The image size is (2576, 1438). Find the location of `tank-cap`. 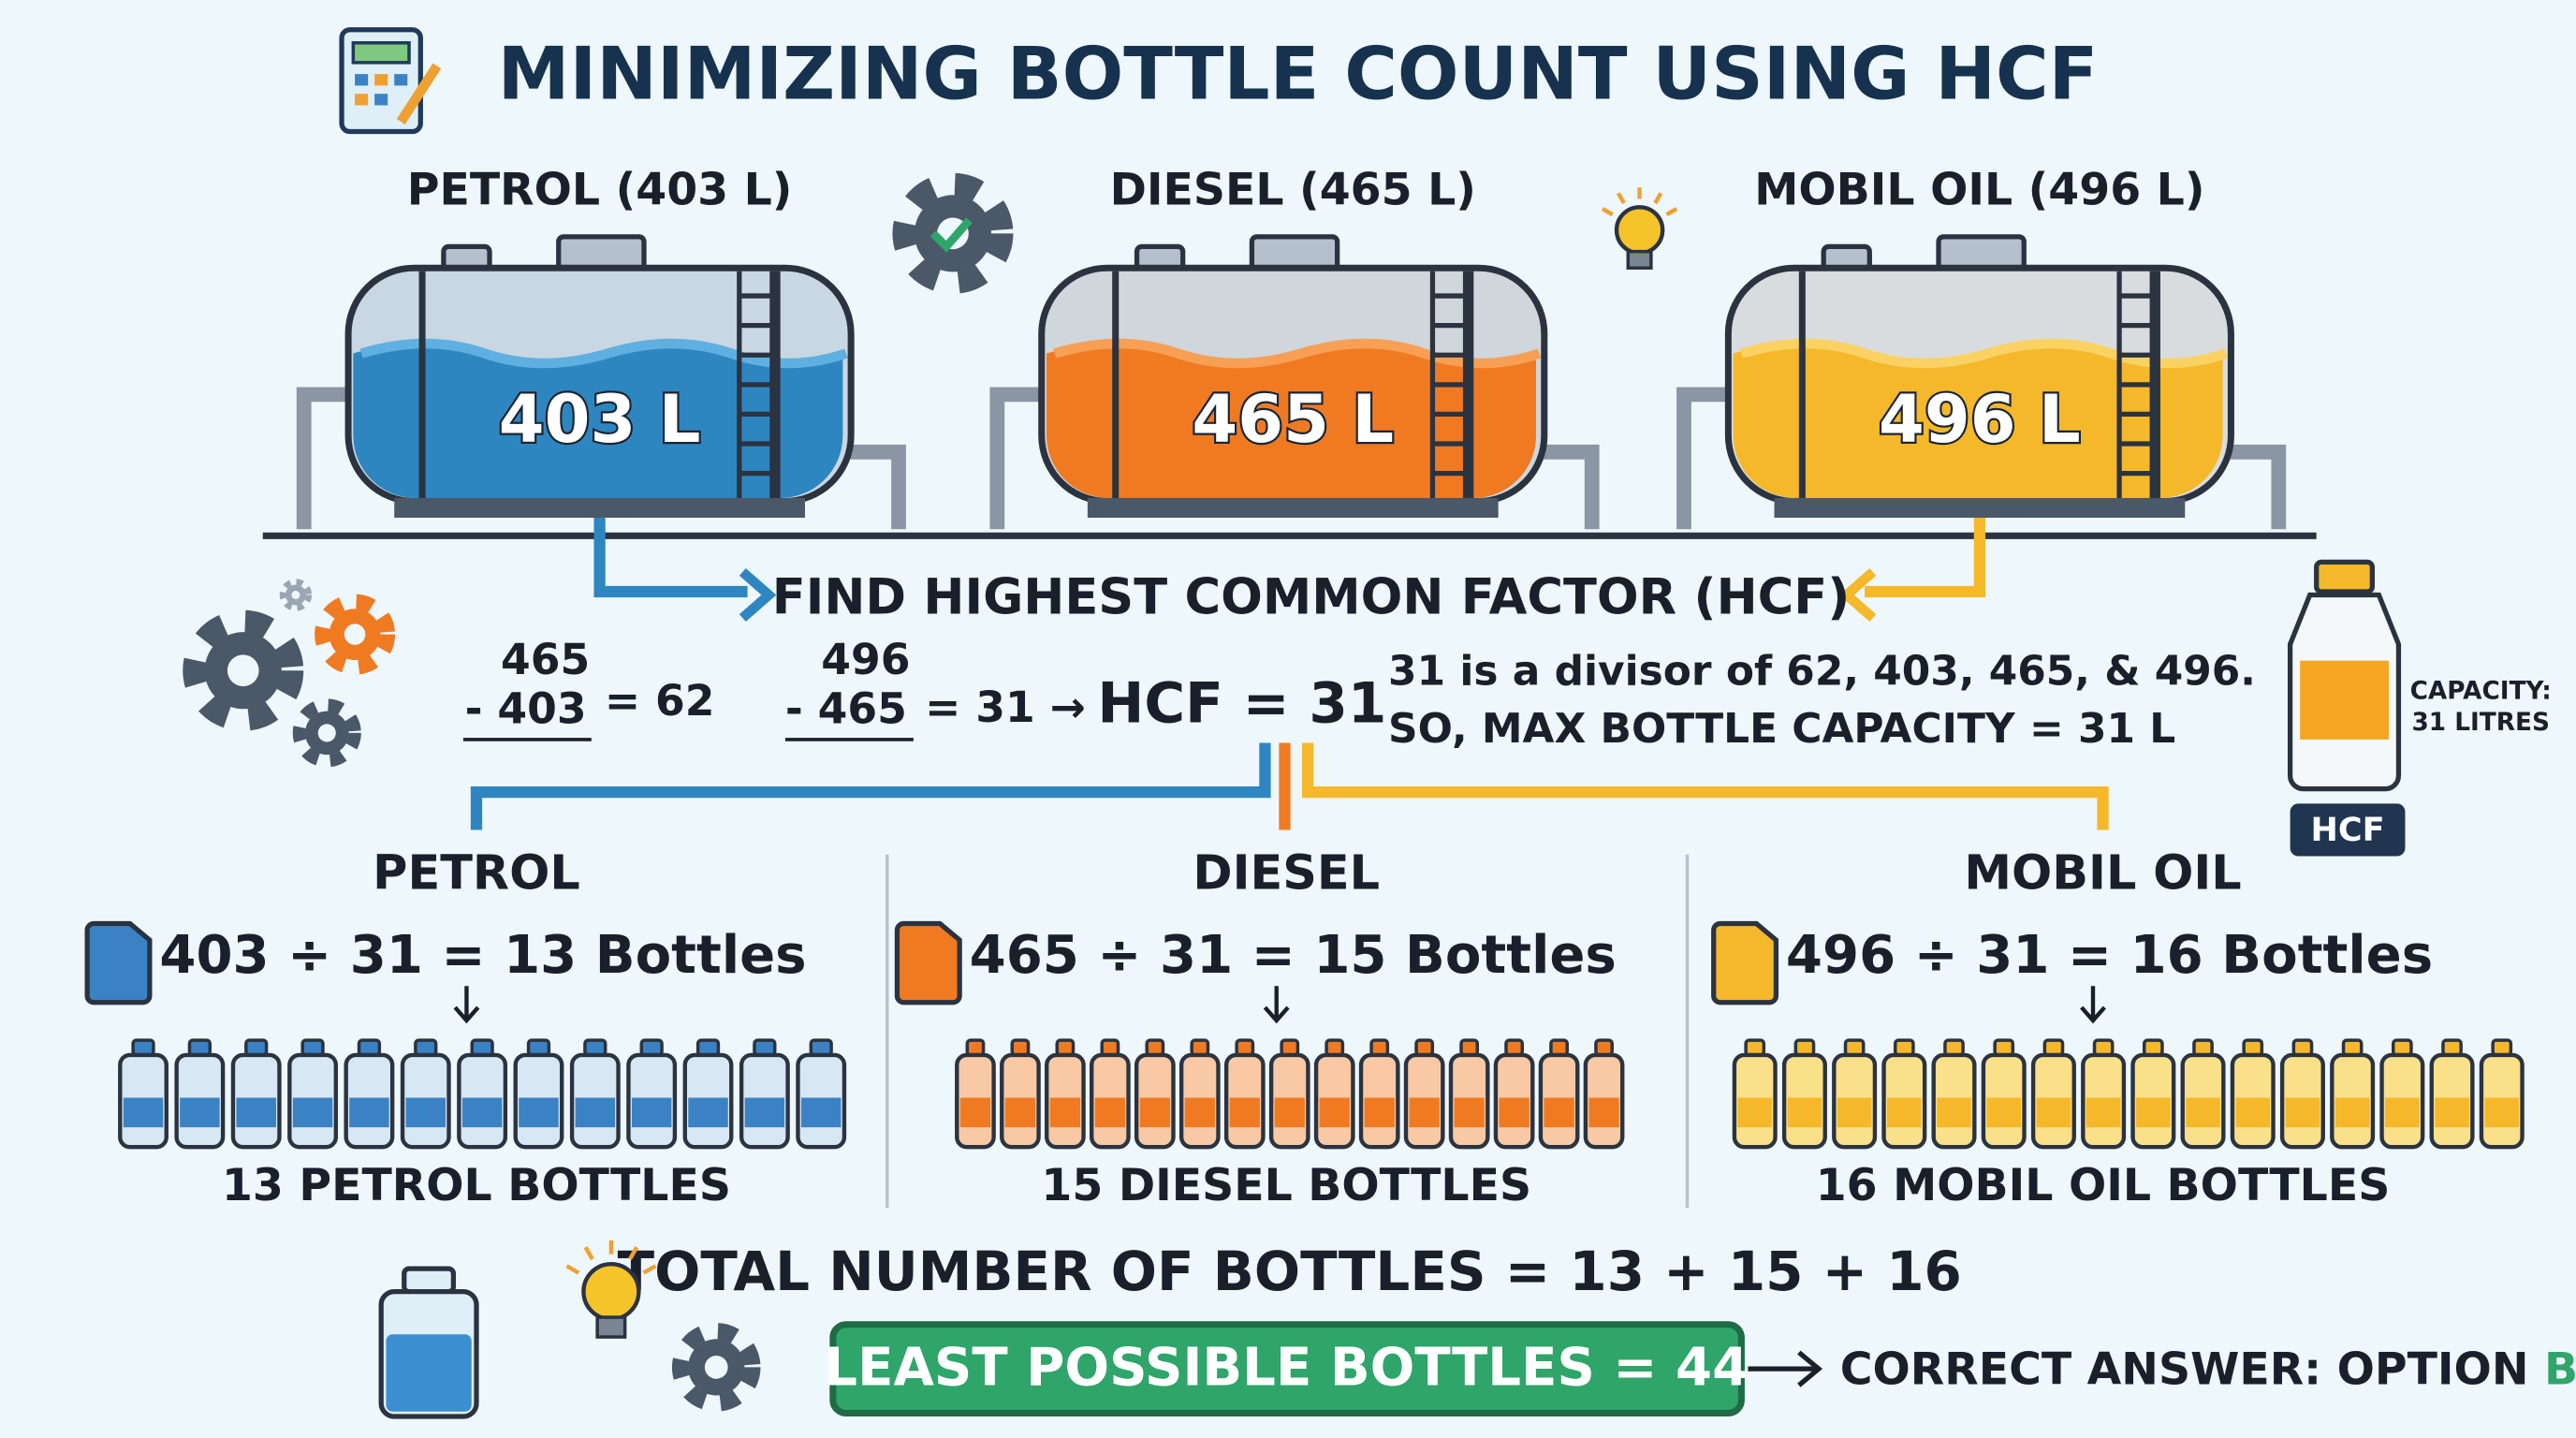

tank-cap is located at coordinates (1981, 253).